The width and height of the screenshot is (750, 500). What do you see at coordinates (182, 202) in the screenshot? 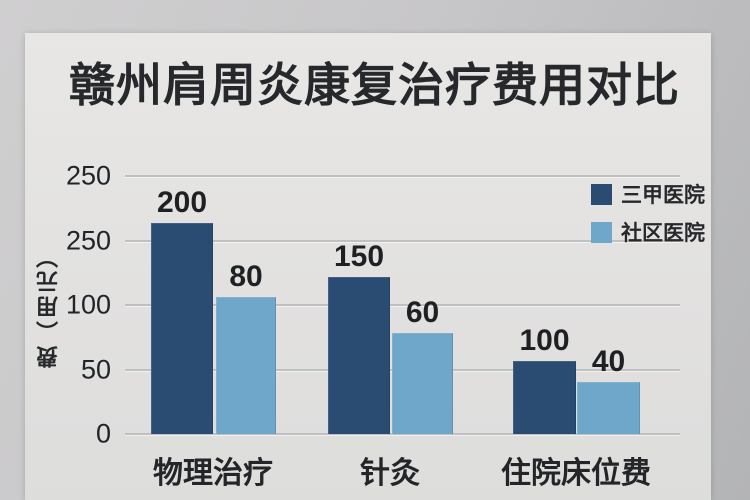
I see `bar-value-label: 200` at bounding box center [182, 202].